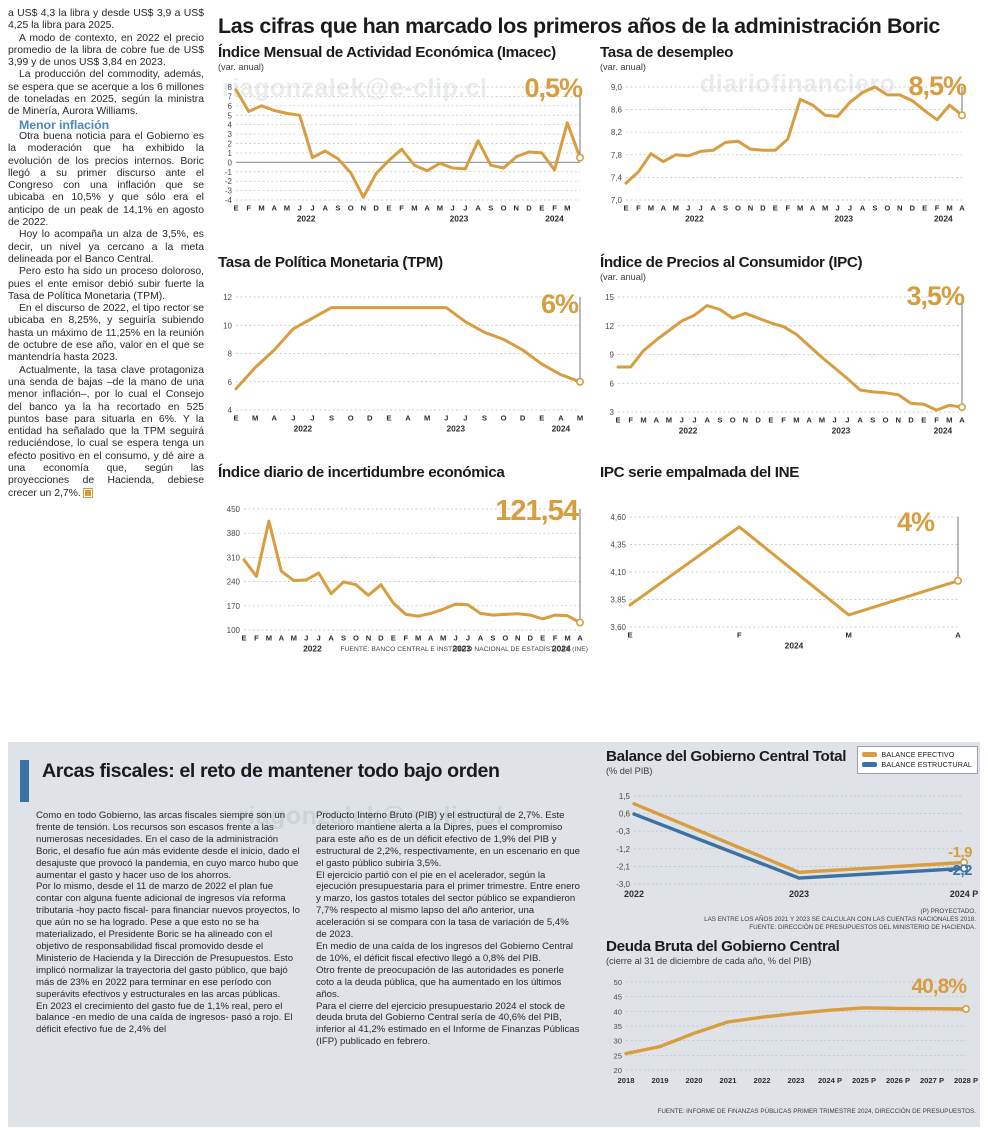 This screenshot has width=988, height=1133. Describe the element at coordinates (937, 86) in the screenshot. I see `chart-callout-value: 8,5%` at that location.